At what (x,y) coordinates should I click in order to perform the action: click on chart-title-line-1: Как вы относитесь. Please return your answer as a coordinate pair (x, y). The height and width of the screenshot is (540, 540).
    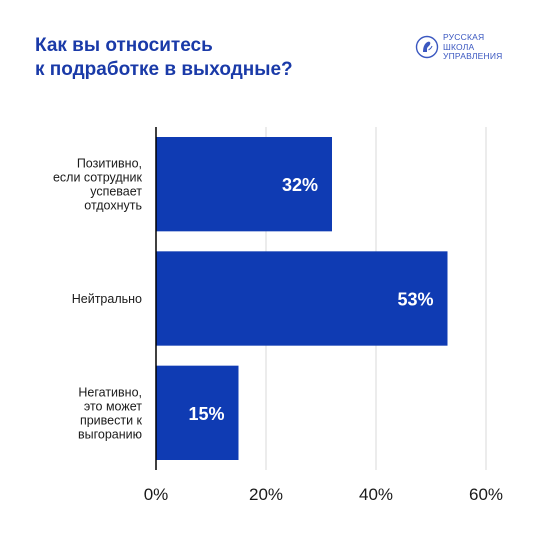
    Looking at the image, I should click on (124, 45).